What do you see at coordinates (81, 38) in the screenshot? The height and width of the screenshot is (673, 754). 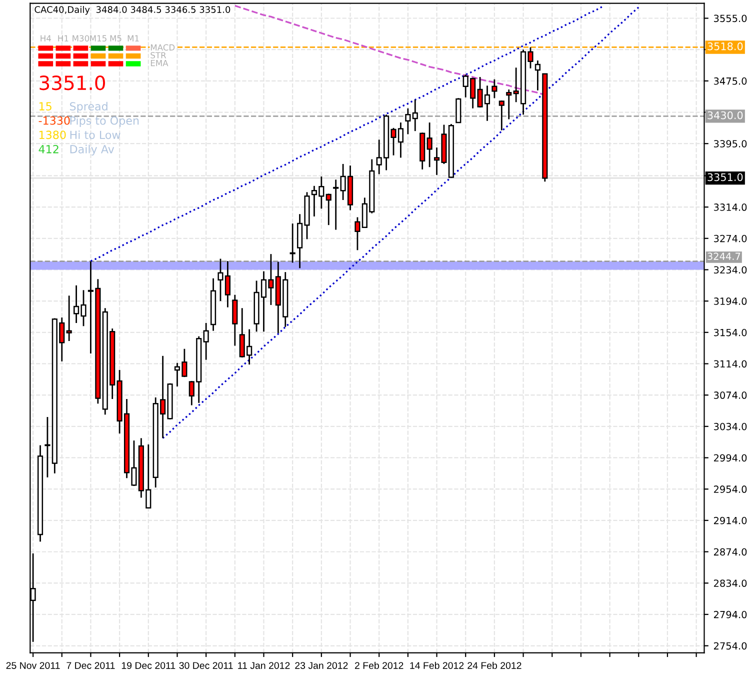 I see `annotation: M30` at bounding box center [81, 38].